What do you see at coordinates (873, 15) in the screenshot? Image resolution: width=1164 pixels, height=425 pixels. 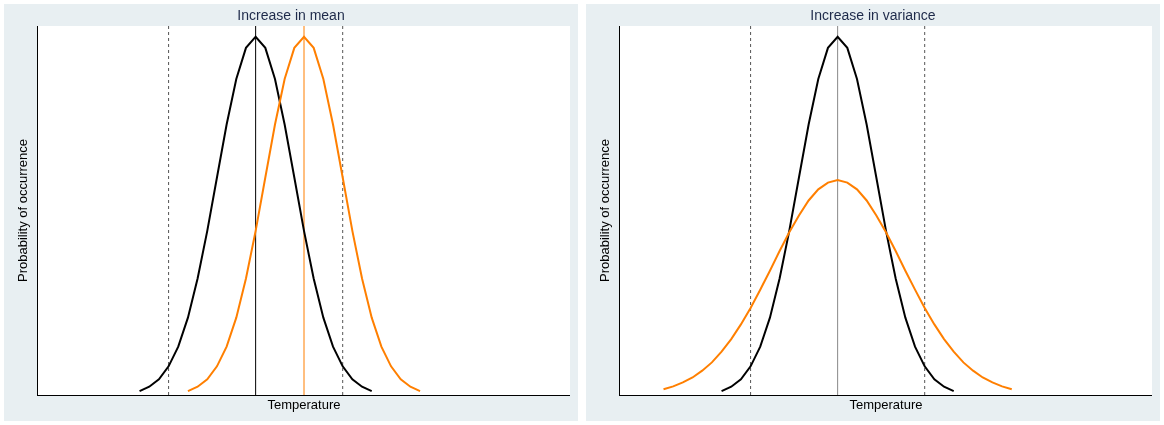 I see `chart-title: Increase in variance` at bounding box center [873, 15].